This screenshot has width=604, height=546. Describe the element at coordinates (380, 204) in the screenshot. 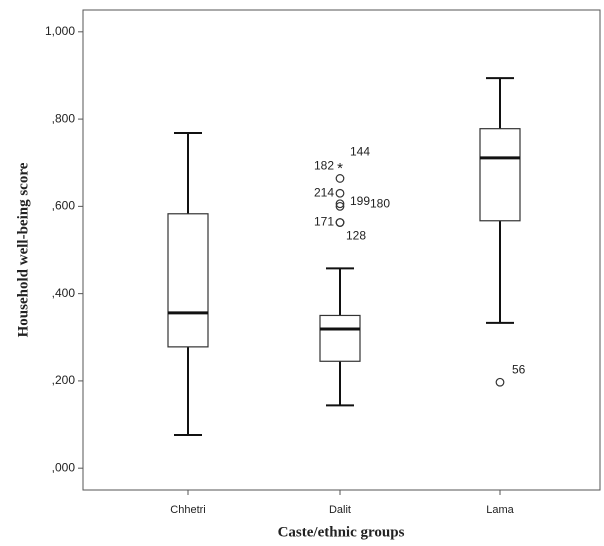

I see `outlier-label: 180` at that location.